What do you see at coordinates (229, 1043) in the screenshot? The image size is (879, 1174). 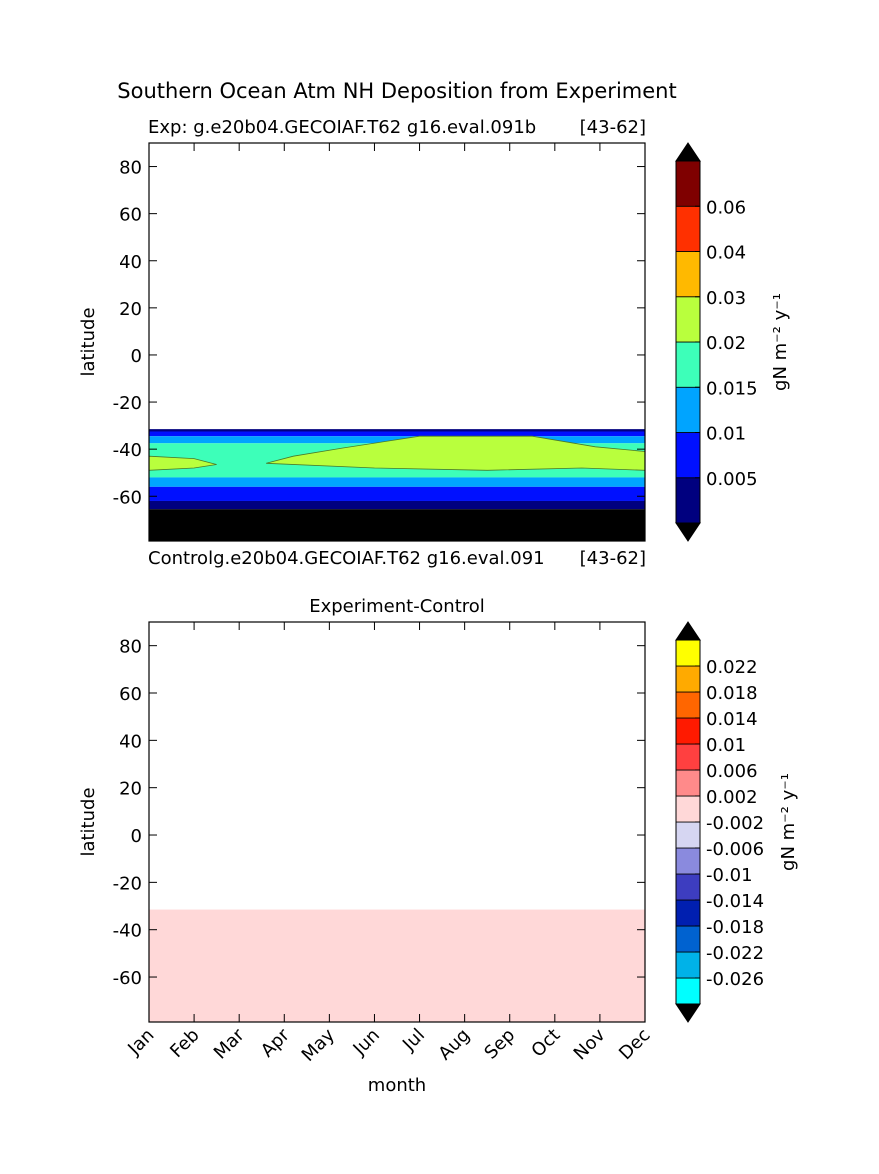 I see `xtick-label: Mar` at bounding box center [229, 1043].